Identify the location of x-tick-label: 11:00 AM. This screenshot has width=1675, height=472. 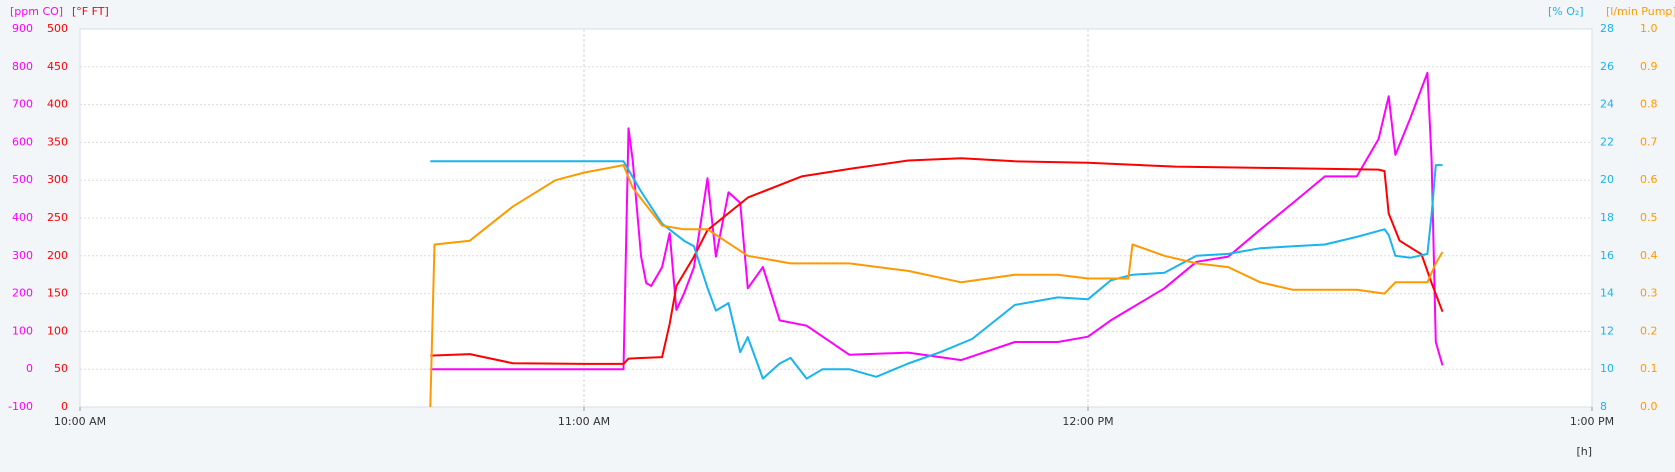
(584, 421).